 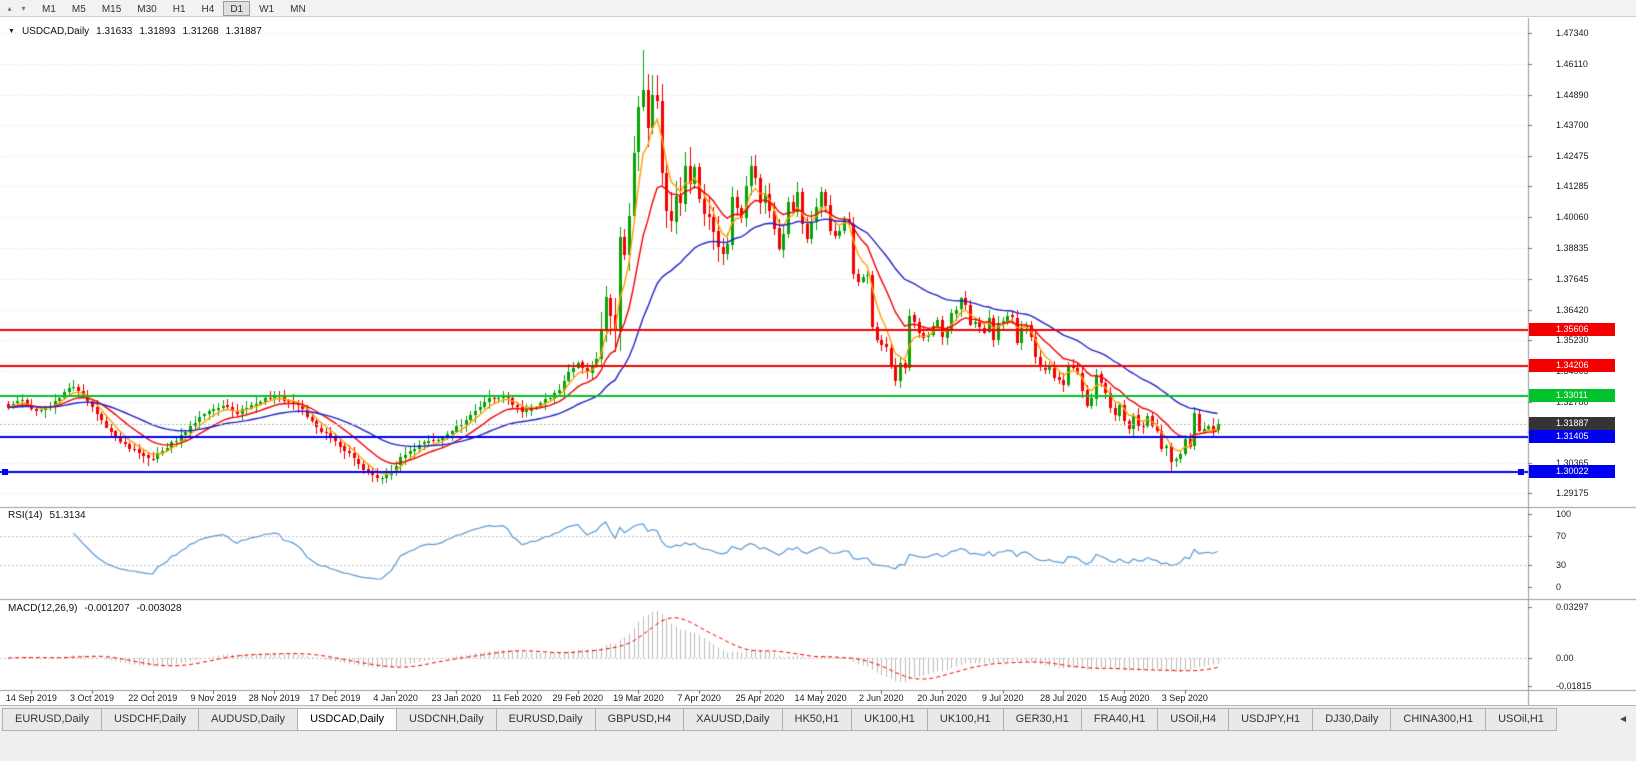 I want to click on timeframe-m1: M1, so click(x=49, y=9).